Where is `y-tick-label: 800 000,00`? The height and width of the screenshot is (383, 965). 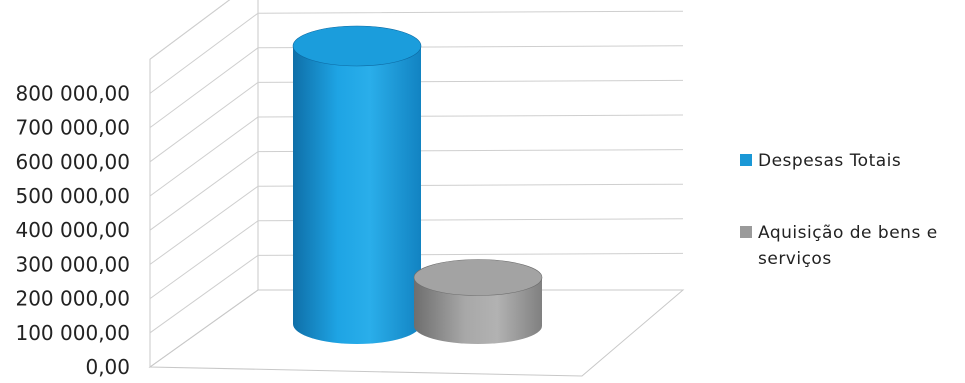
y-tick-label: 800 000,00 is located at coordinates (72, 93).